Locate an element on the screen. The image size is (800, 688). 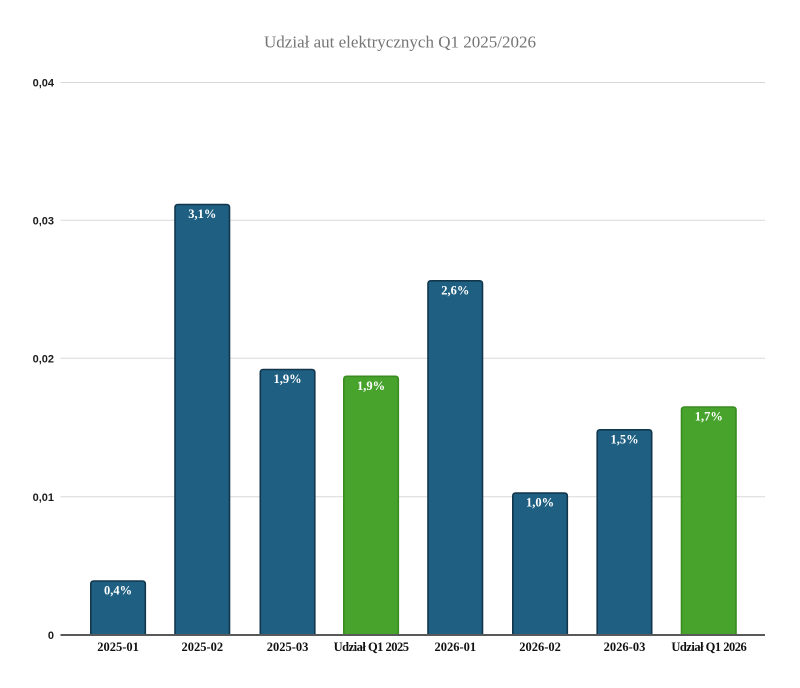
svg-text: 2026-01 is located at coordinates (455, 647).